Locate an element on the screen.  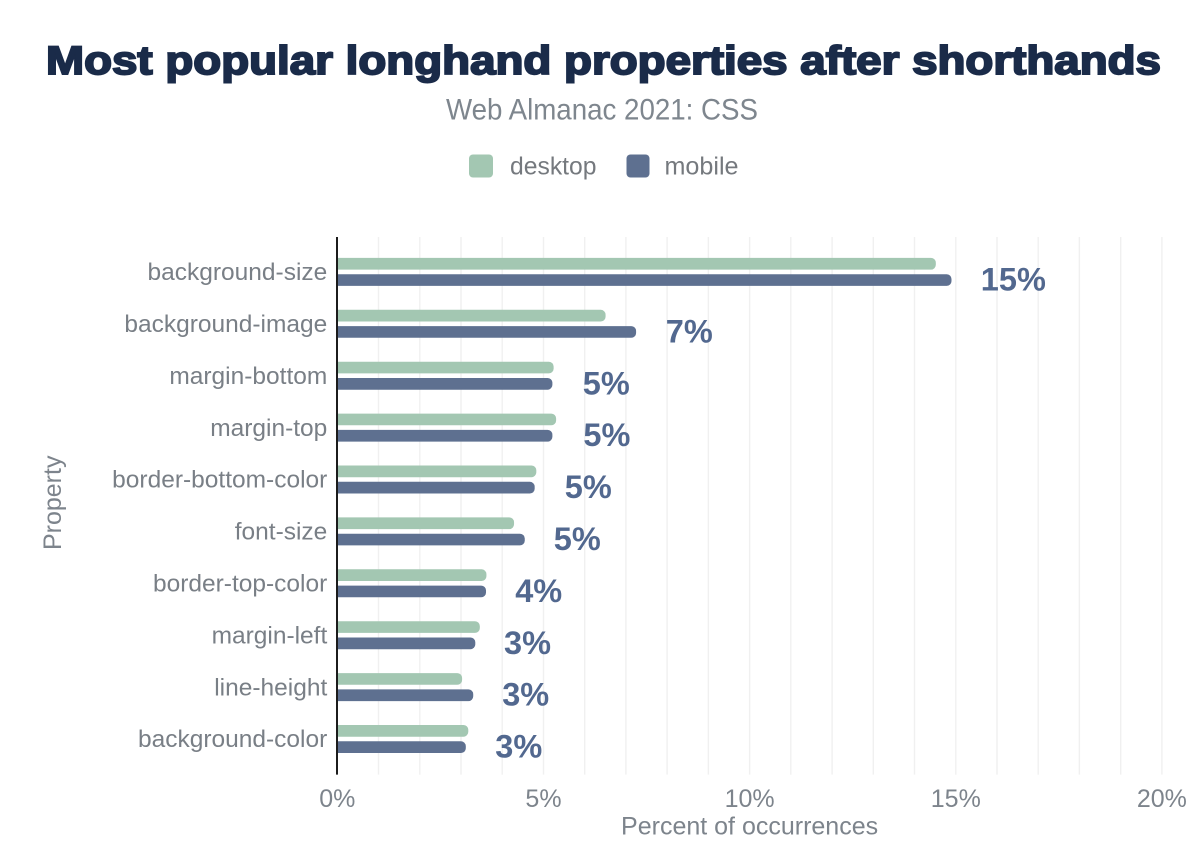
svg-text: background-size is located at coordinates (238, 272).